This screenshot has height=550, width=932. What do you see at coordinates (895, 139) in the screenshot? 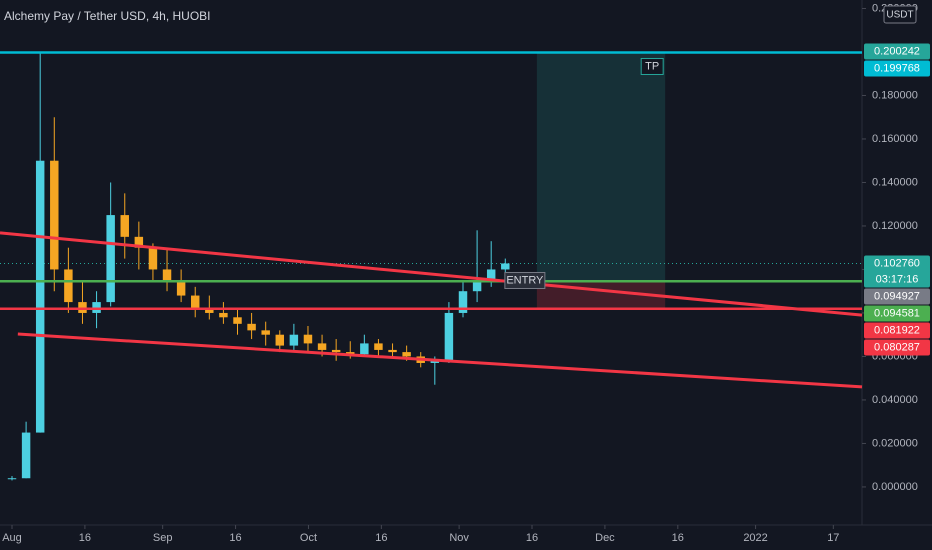
I see `y-tick-label: 0.160000` at bounding box center [895, 139].